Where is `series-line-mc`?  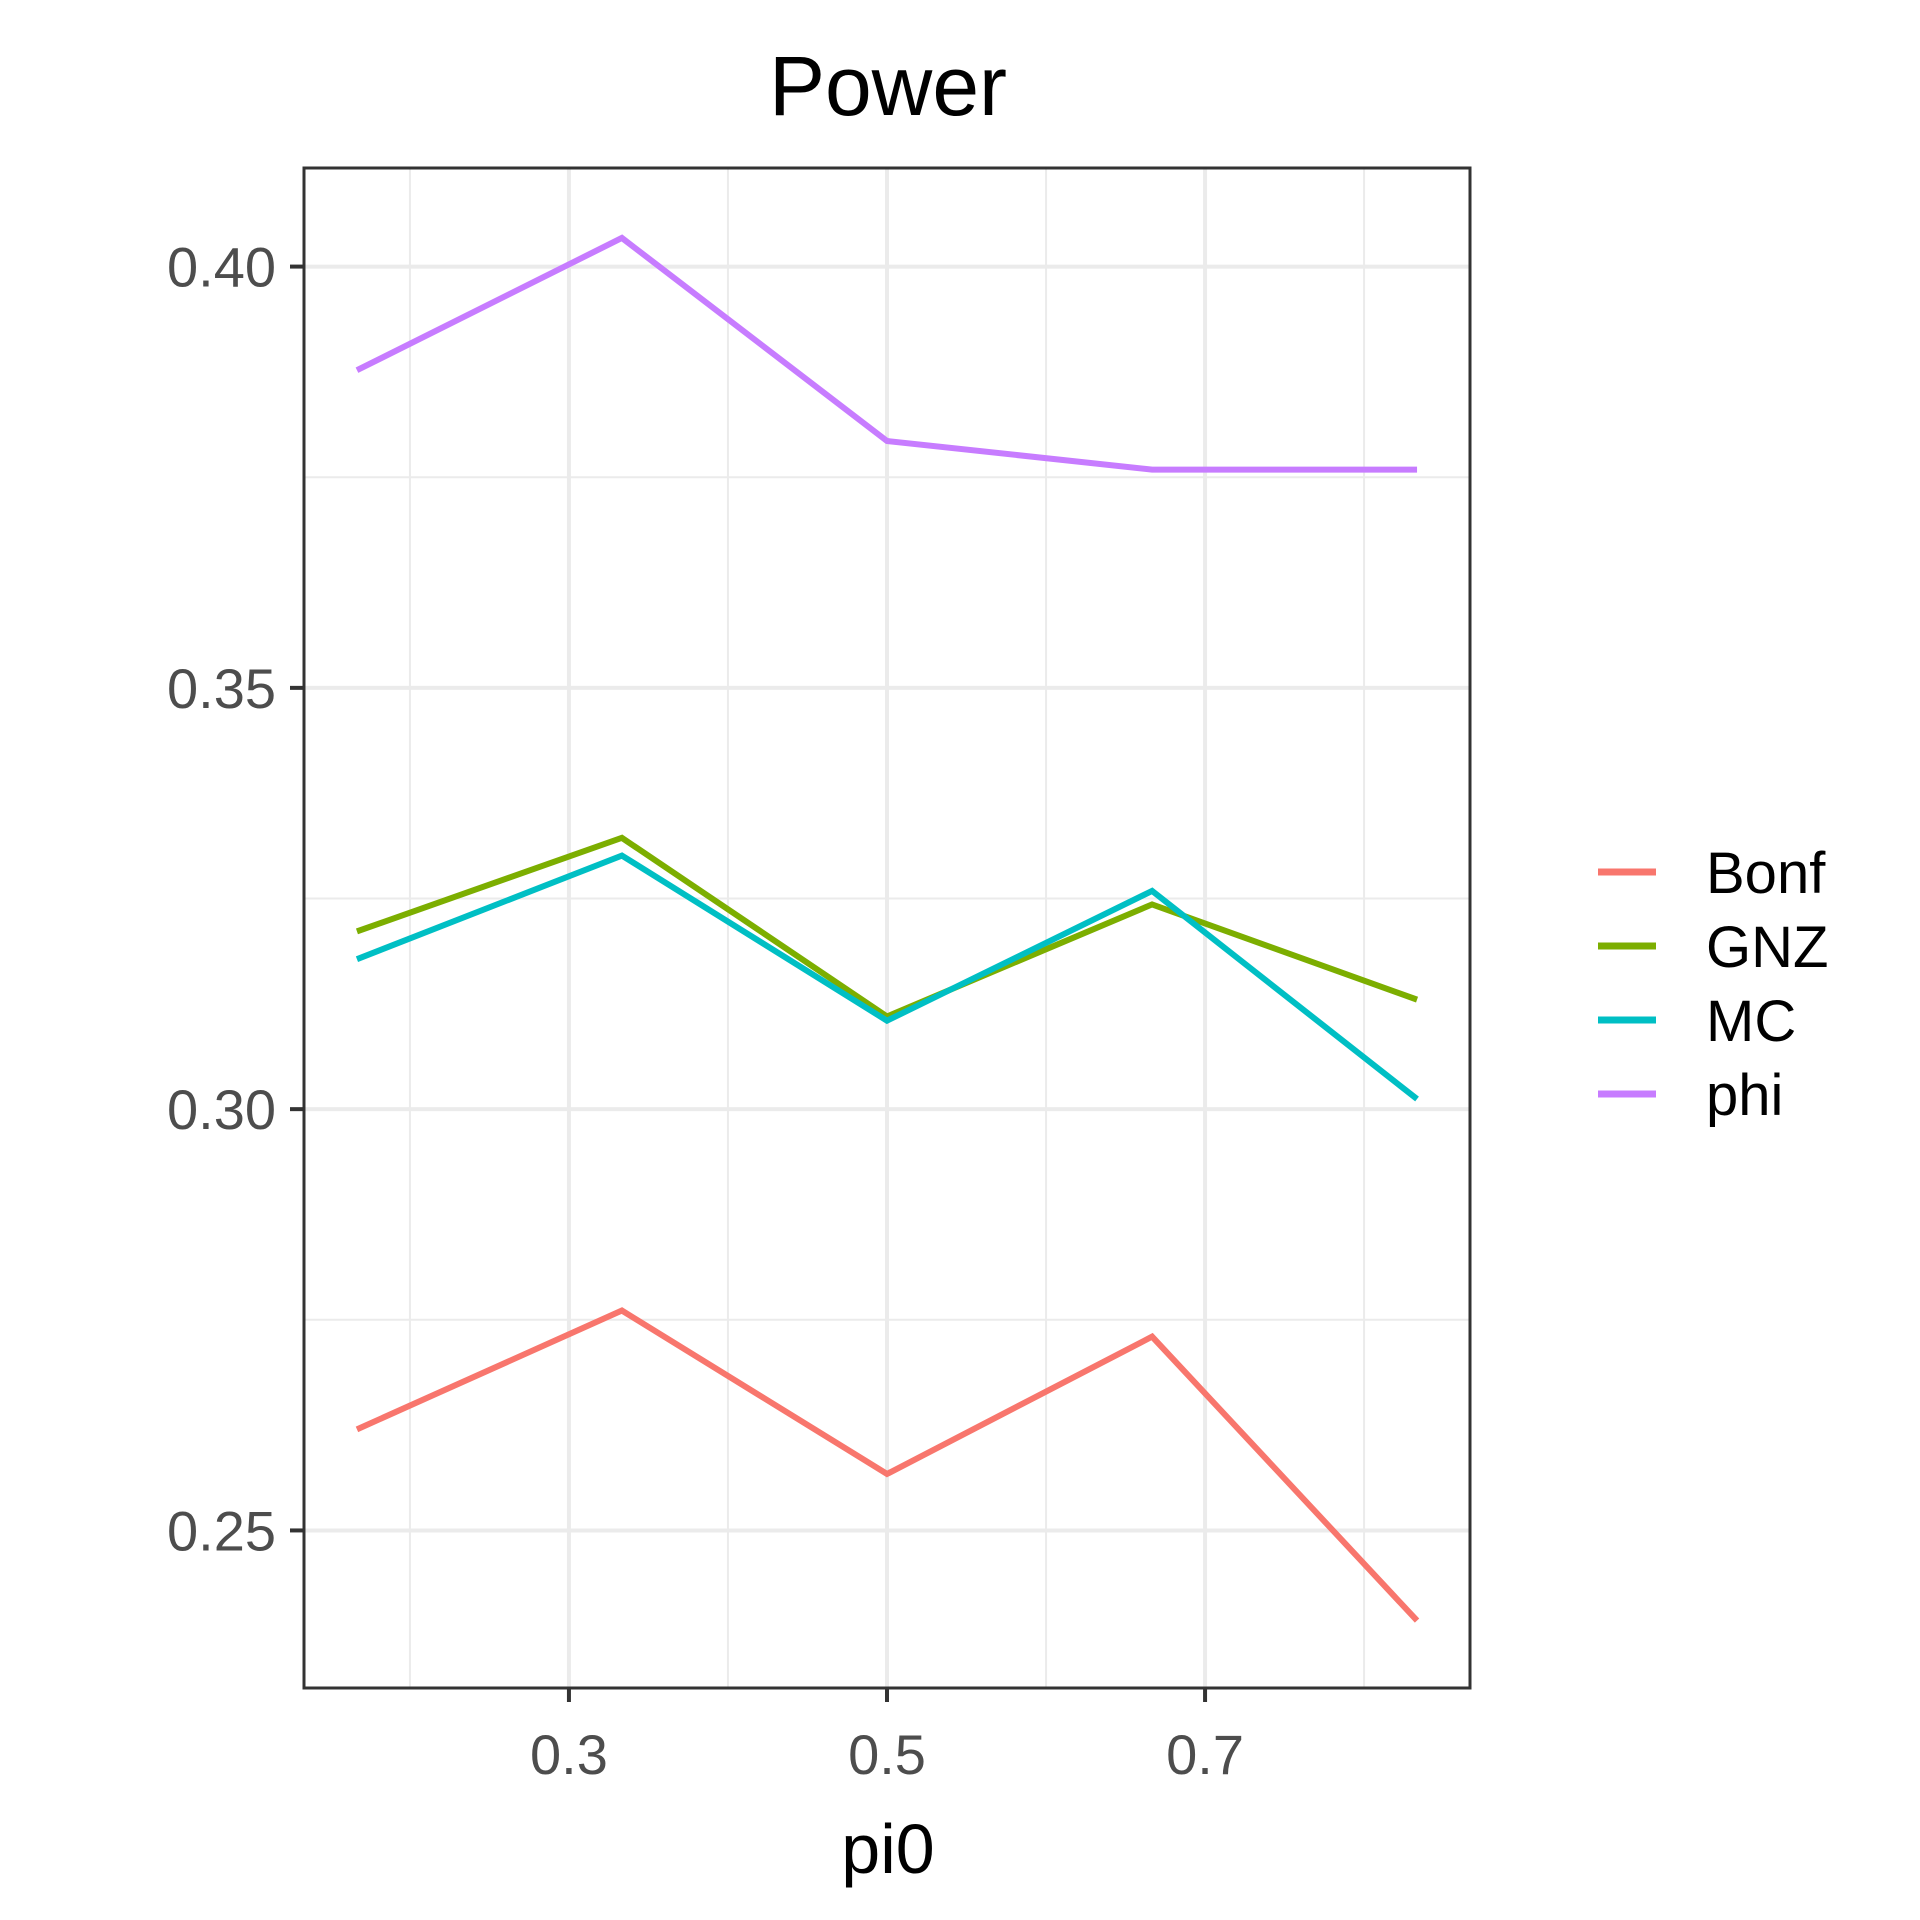
series-line-mc is located at coordinates (887, 977).